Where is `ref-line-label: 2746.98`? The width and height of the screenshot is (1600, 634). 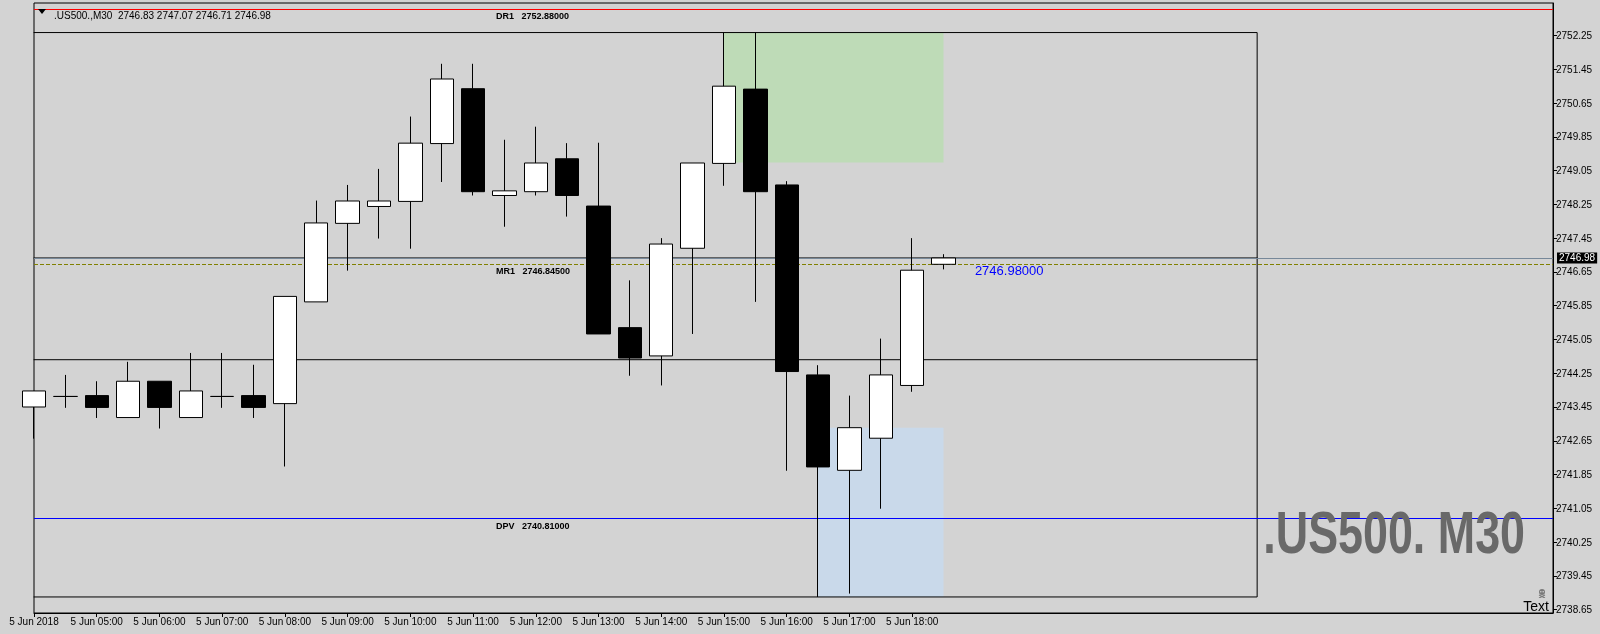 ref-line-label: 2746.98 is located at coordinates (1577, 258).